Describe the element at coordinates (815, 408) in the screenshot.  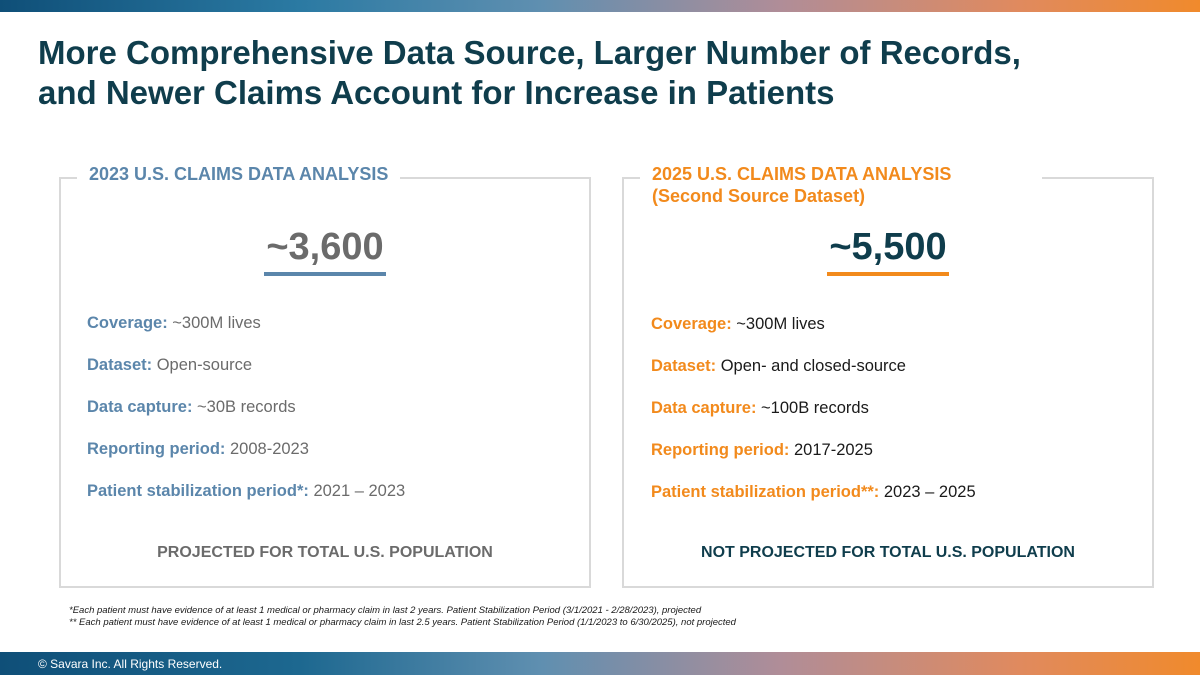
I see `spec-value: ~100B records` at that location.